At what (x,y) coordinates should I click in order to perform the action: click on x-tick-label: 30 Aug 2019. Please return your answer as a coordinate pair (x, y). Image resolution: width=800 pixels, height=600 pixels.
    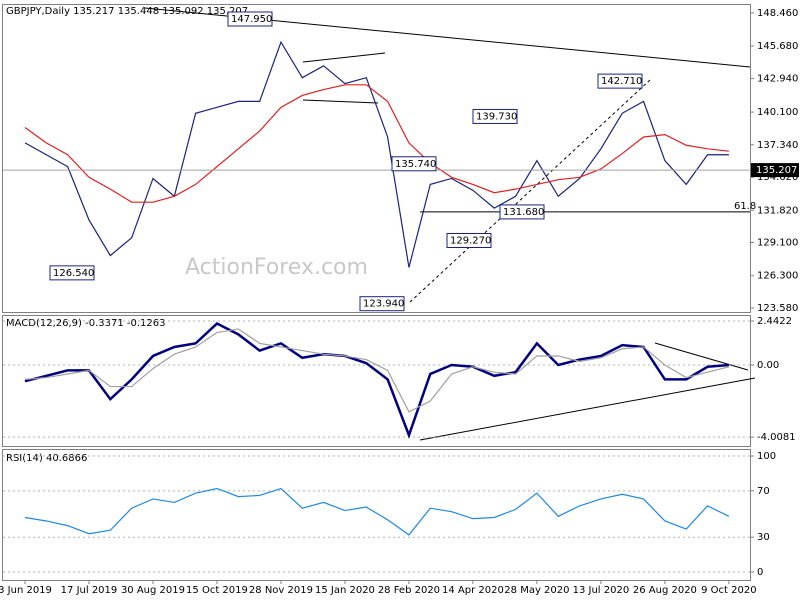
    Looking at the image, I should click on (153, 590).